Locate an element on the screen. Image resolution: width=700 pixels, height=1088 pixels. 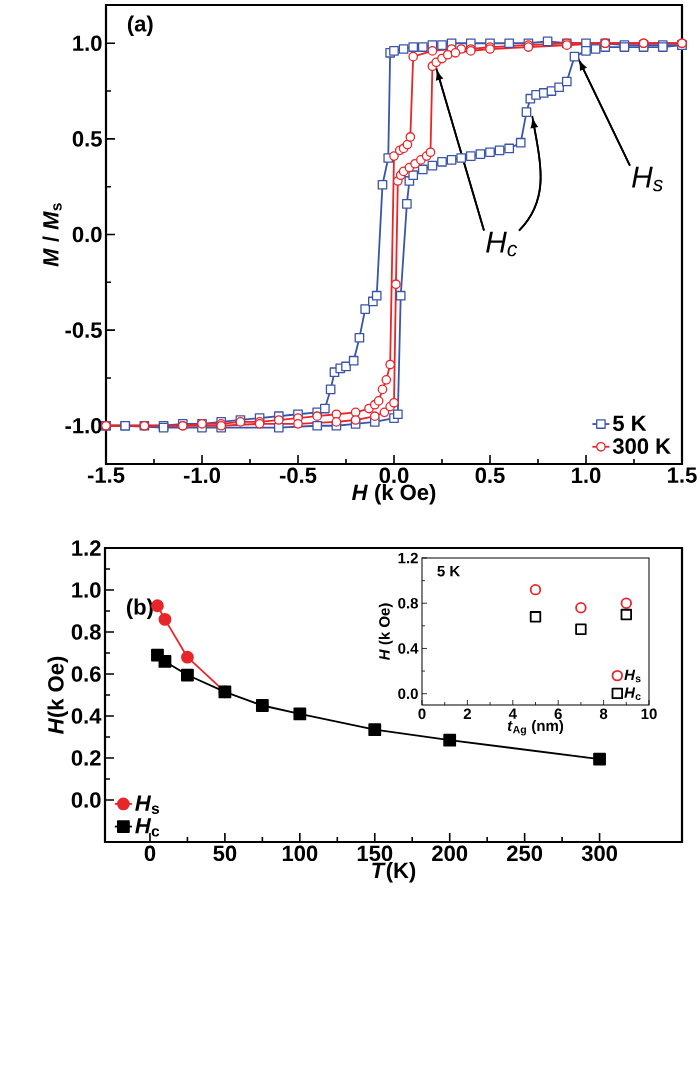
x-tick-label: -1.0 is located at coordinates (202, 475).